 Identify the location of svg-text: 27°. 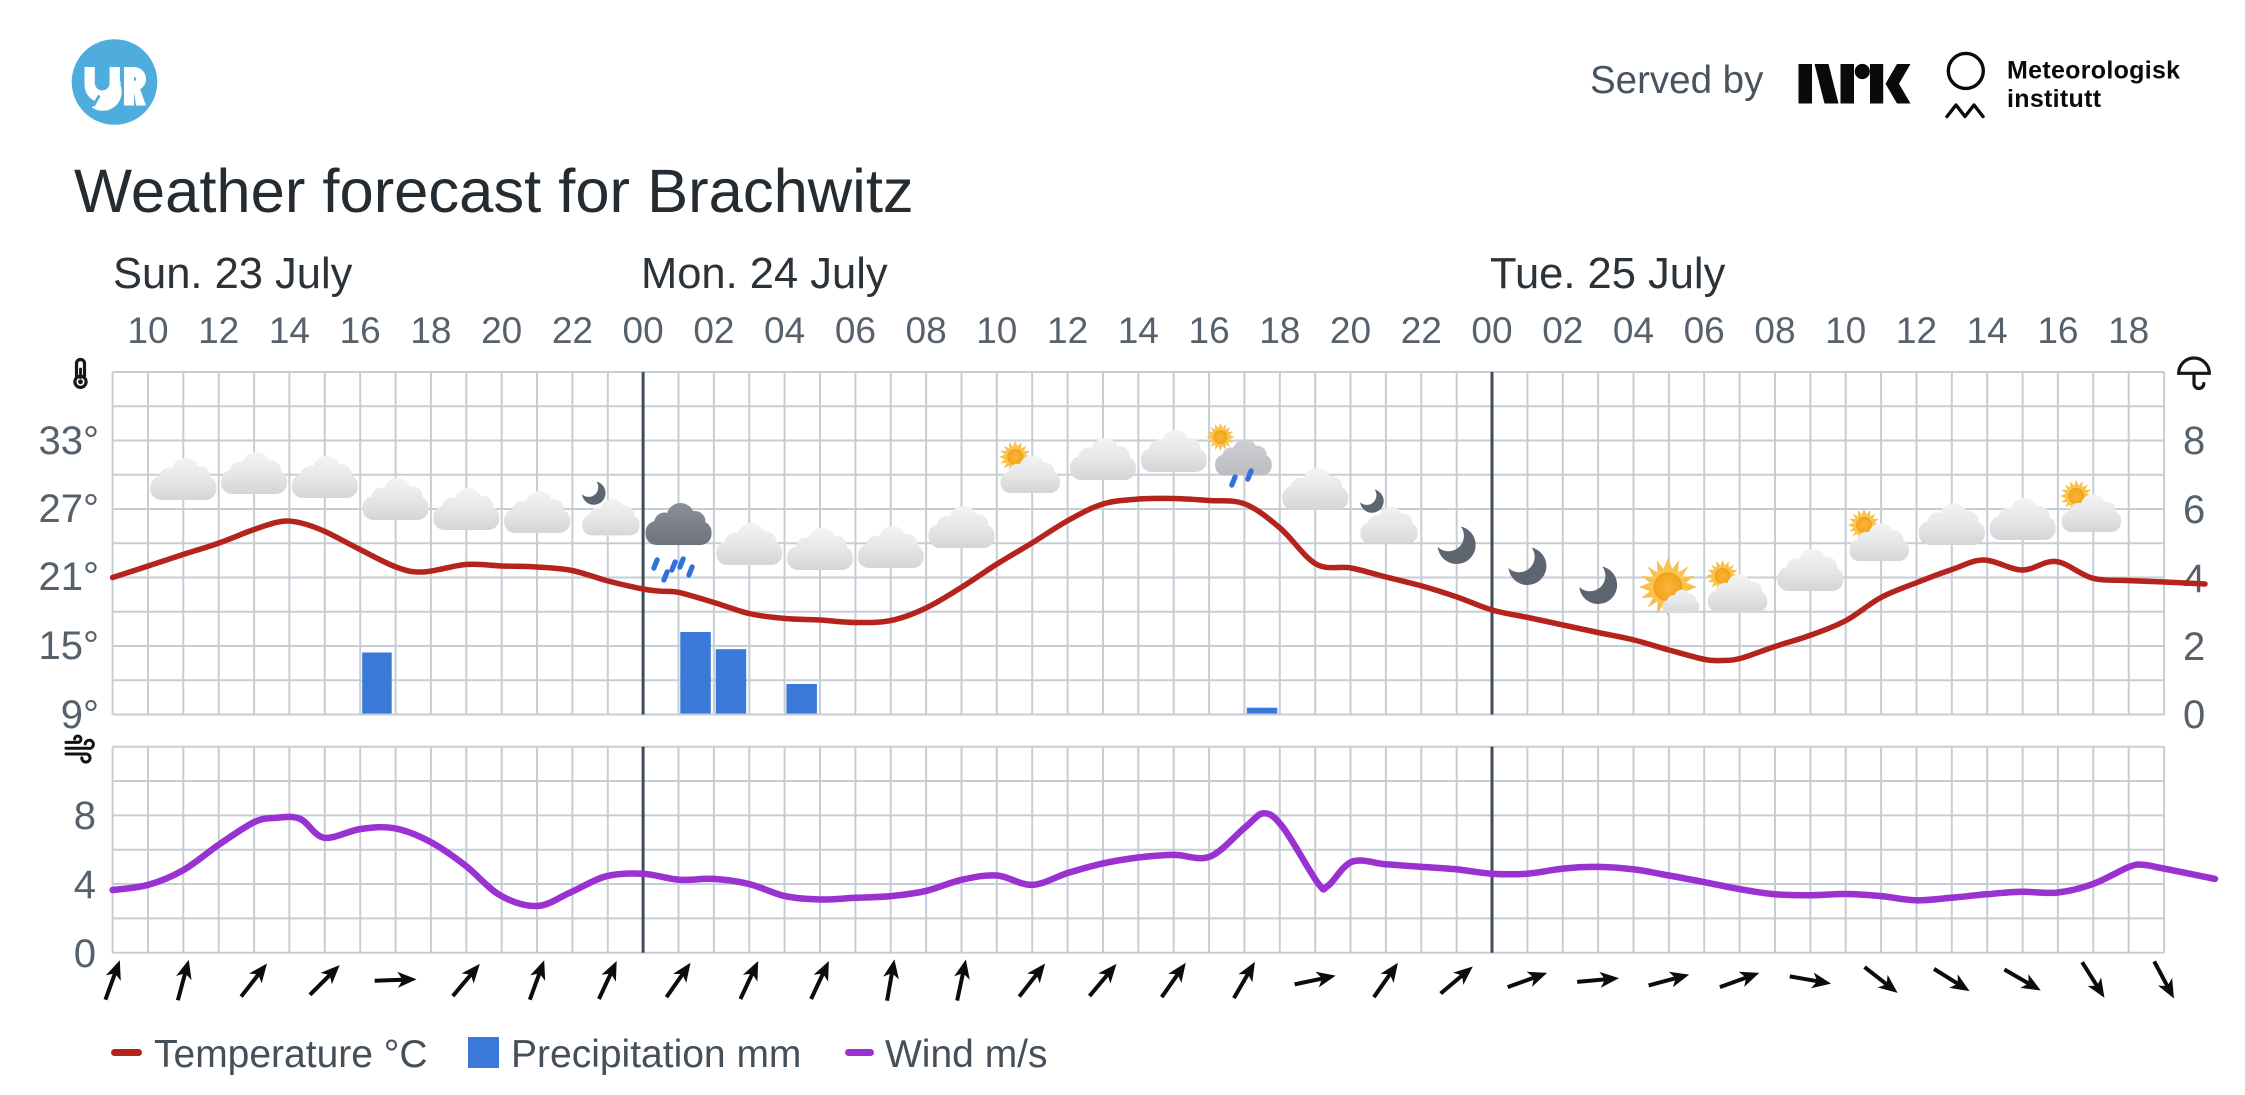
(69, 509).